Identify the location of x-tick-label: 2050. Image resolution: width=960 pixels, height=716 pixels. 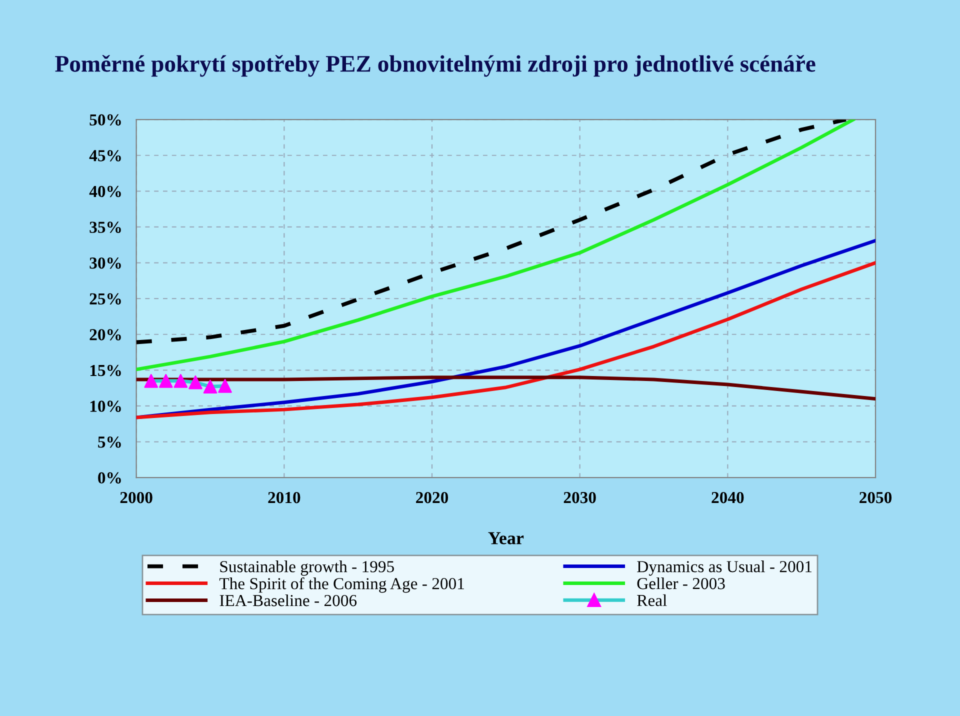
(876, 498).